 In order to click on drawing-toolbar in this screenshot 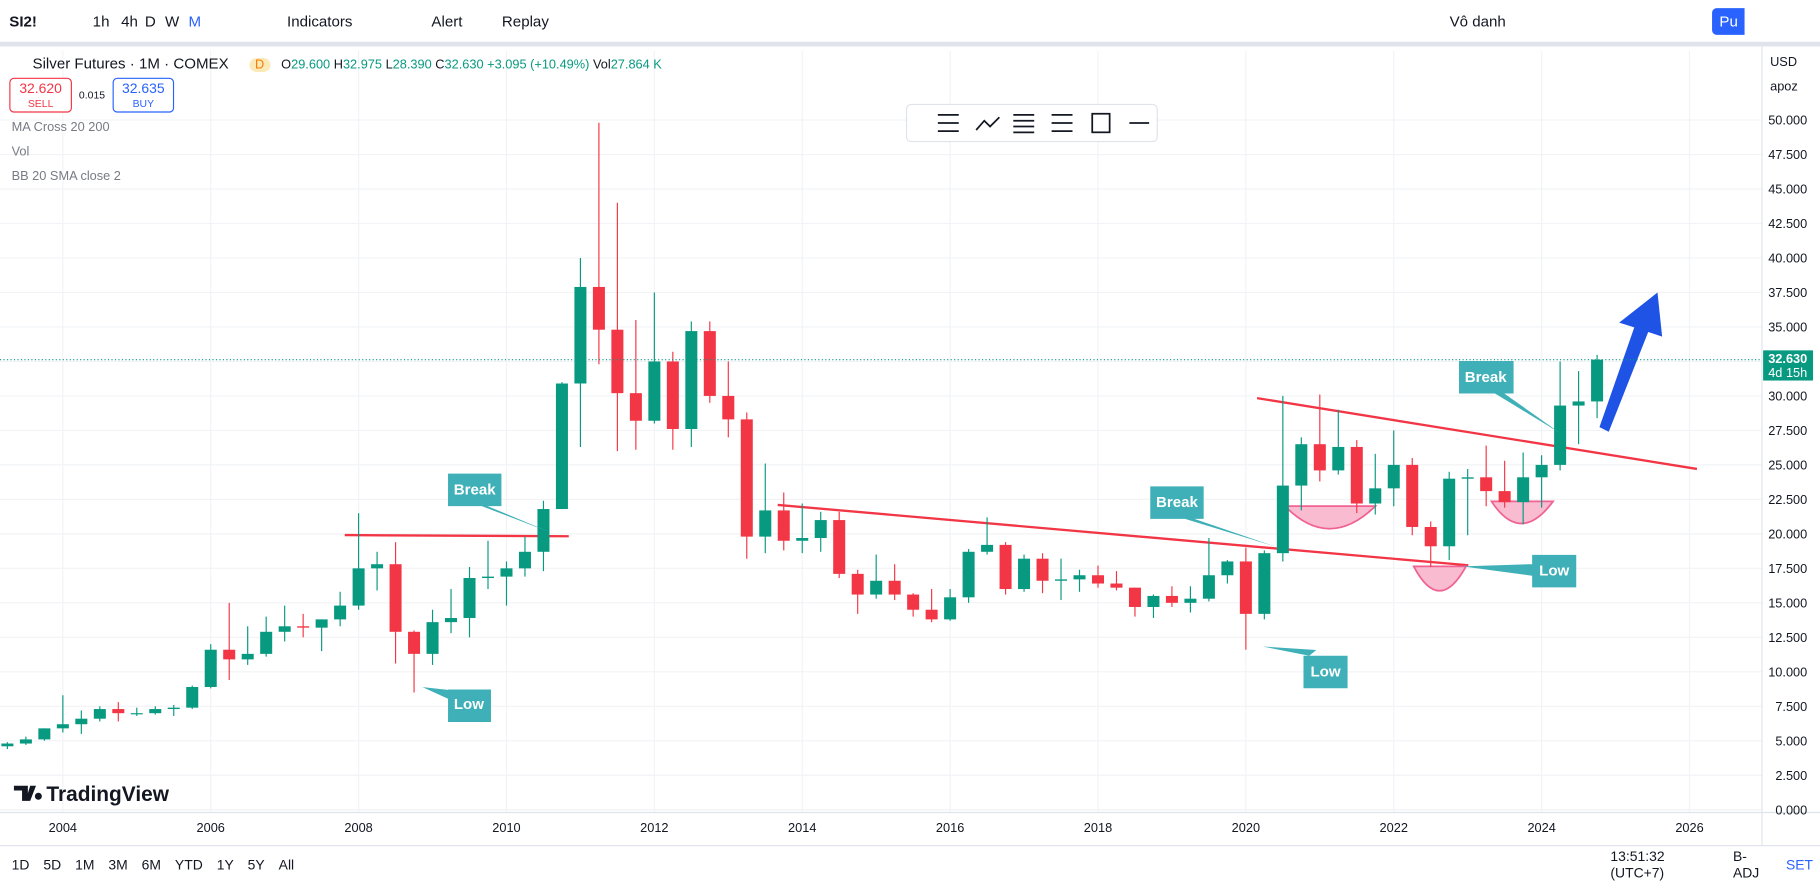, I will do `click(1031, 123)`.